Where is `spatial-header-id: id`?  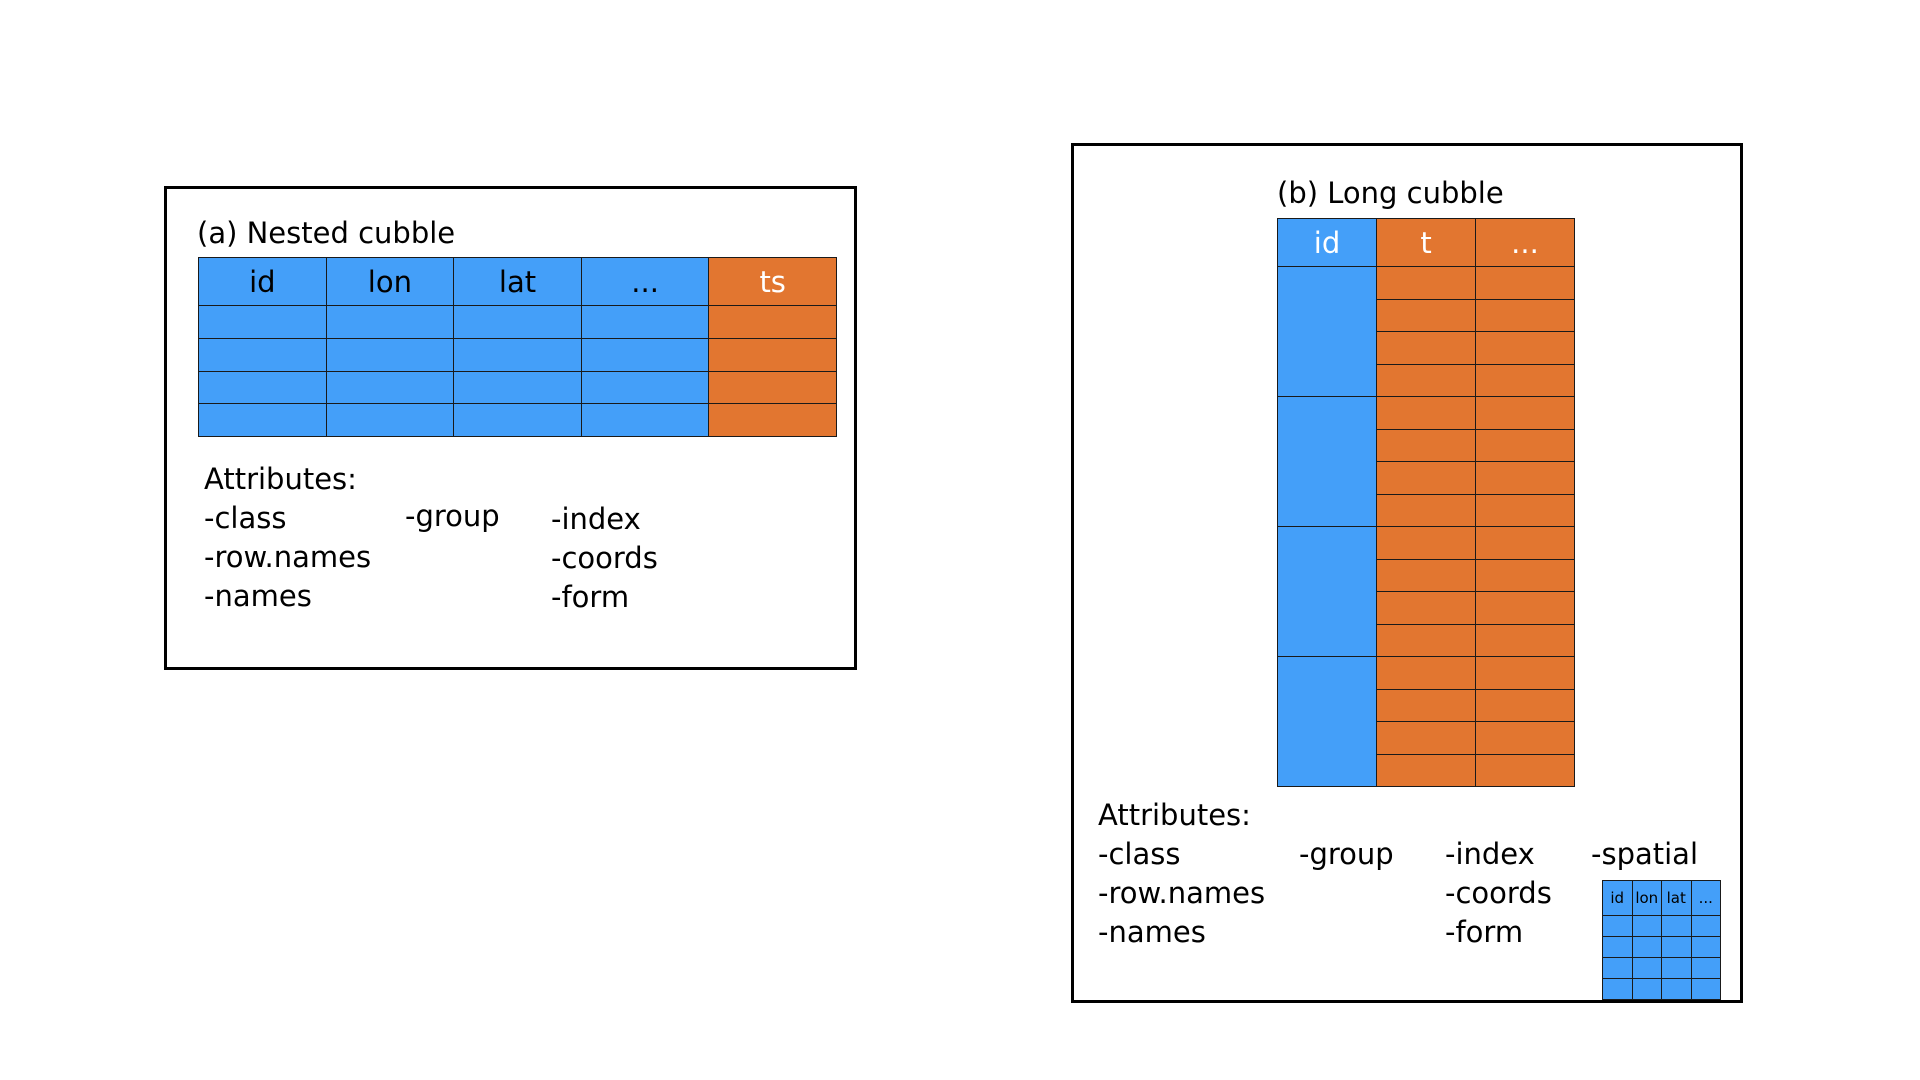 spatial-header-id: id is located at coordinates (1618, 898).